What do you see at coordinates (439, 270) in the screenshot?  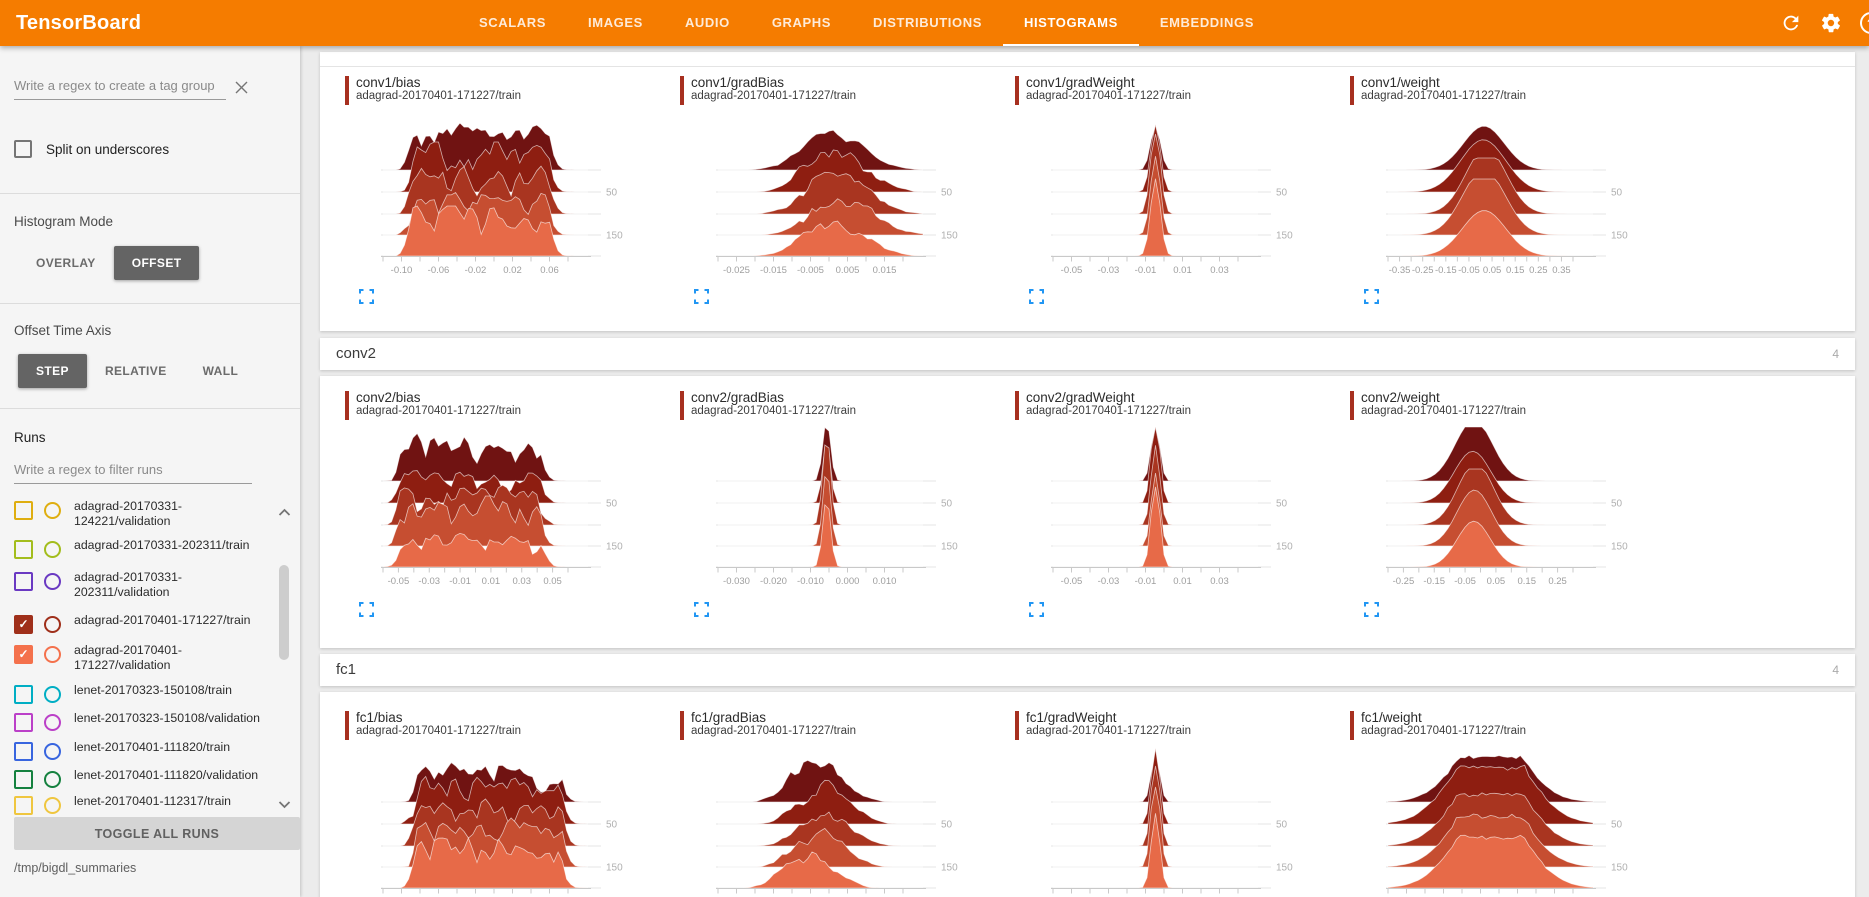 I see `svg-text: -0.06` at bounding box center [439, 270].